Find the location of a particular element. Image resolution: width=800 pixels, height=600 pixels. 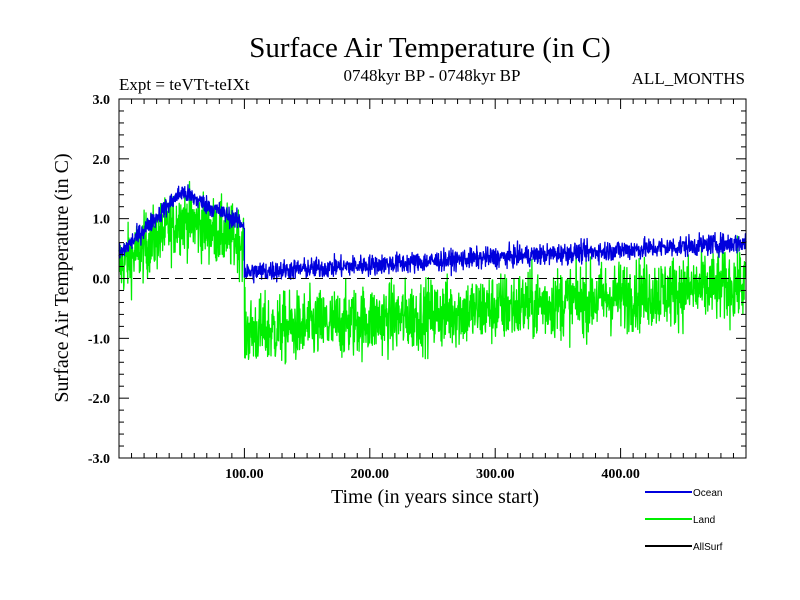

months-label: ALL_MONTHS is located at coordinates (688, 78).